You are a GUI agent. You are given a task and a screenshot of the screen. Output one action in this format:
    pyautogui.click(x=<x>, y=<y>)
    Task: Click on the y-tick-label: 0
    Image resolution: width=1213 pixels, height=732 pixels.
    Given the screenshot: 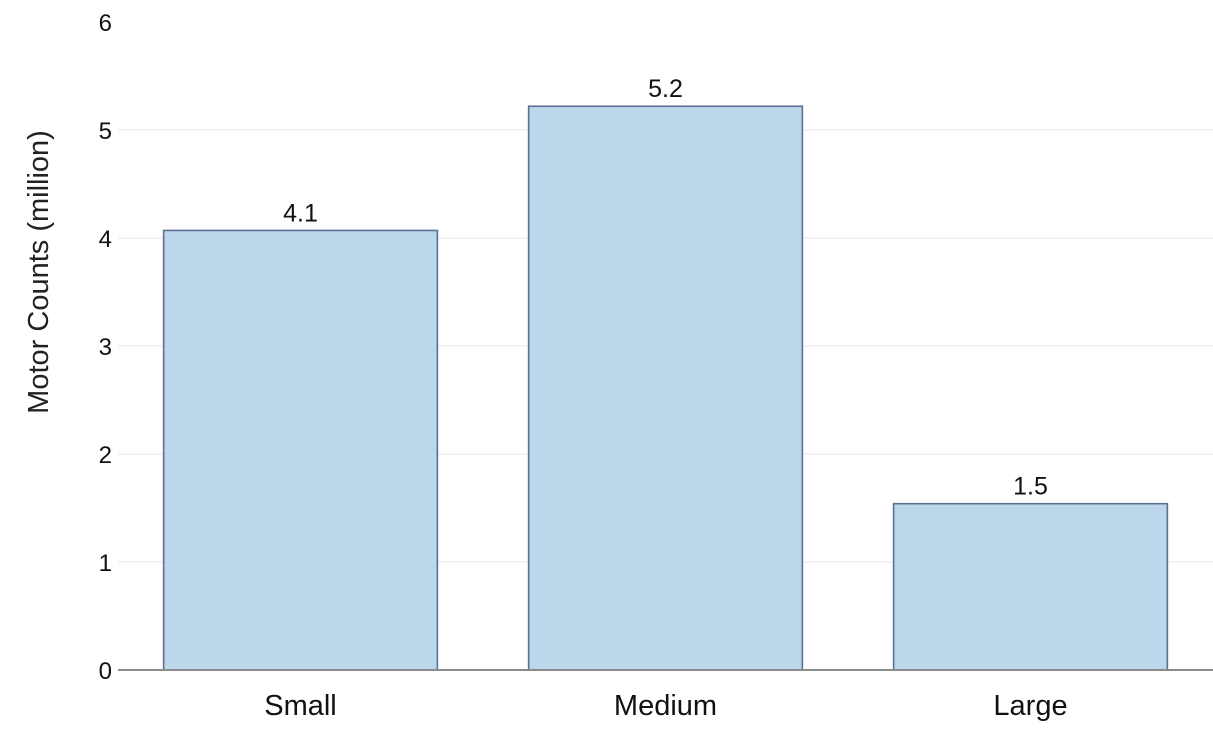 What is the action you would take?
    pyautogui.click(x=105, y=671)
    